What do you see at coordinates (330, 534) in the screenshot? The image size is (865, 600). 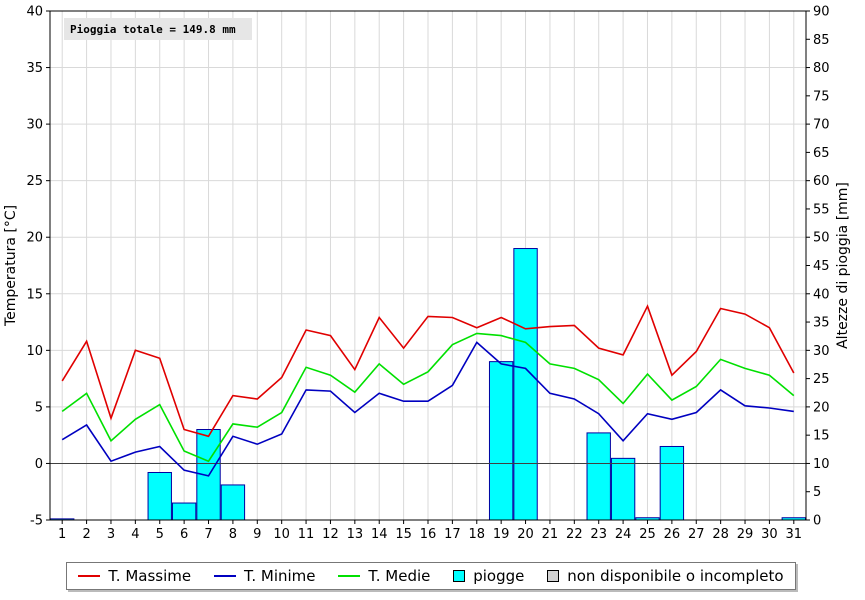 I see `x-tick-label: 12` at bounding box center [330, 534].